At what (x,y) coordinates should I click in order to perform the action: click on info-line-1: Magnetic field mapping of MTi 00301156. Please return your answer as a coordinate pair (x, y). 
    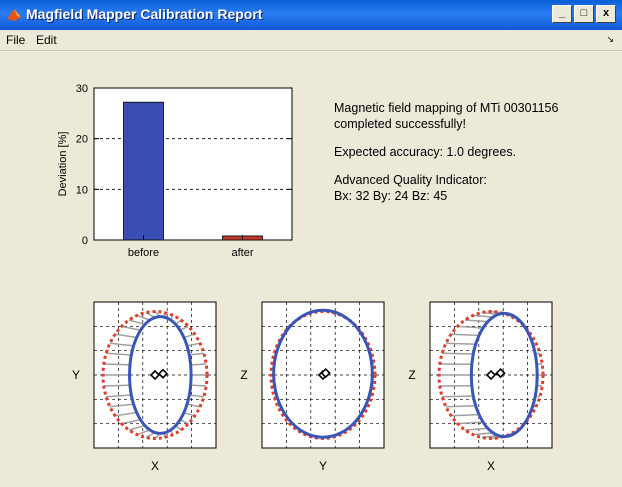
    Looking at the image, I should click on (446, 108).